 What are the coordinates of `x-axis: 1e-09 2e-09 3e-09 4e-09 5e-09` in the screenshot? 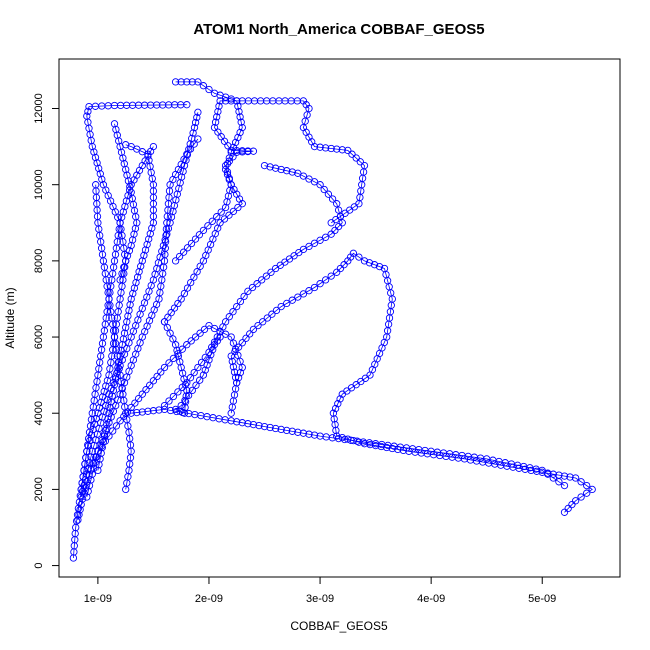 It's located at (320, 590).